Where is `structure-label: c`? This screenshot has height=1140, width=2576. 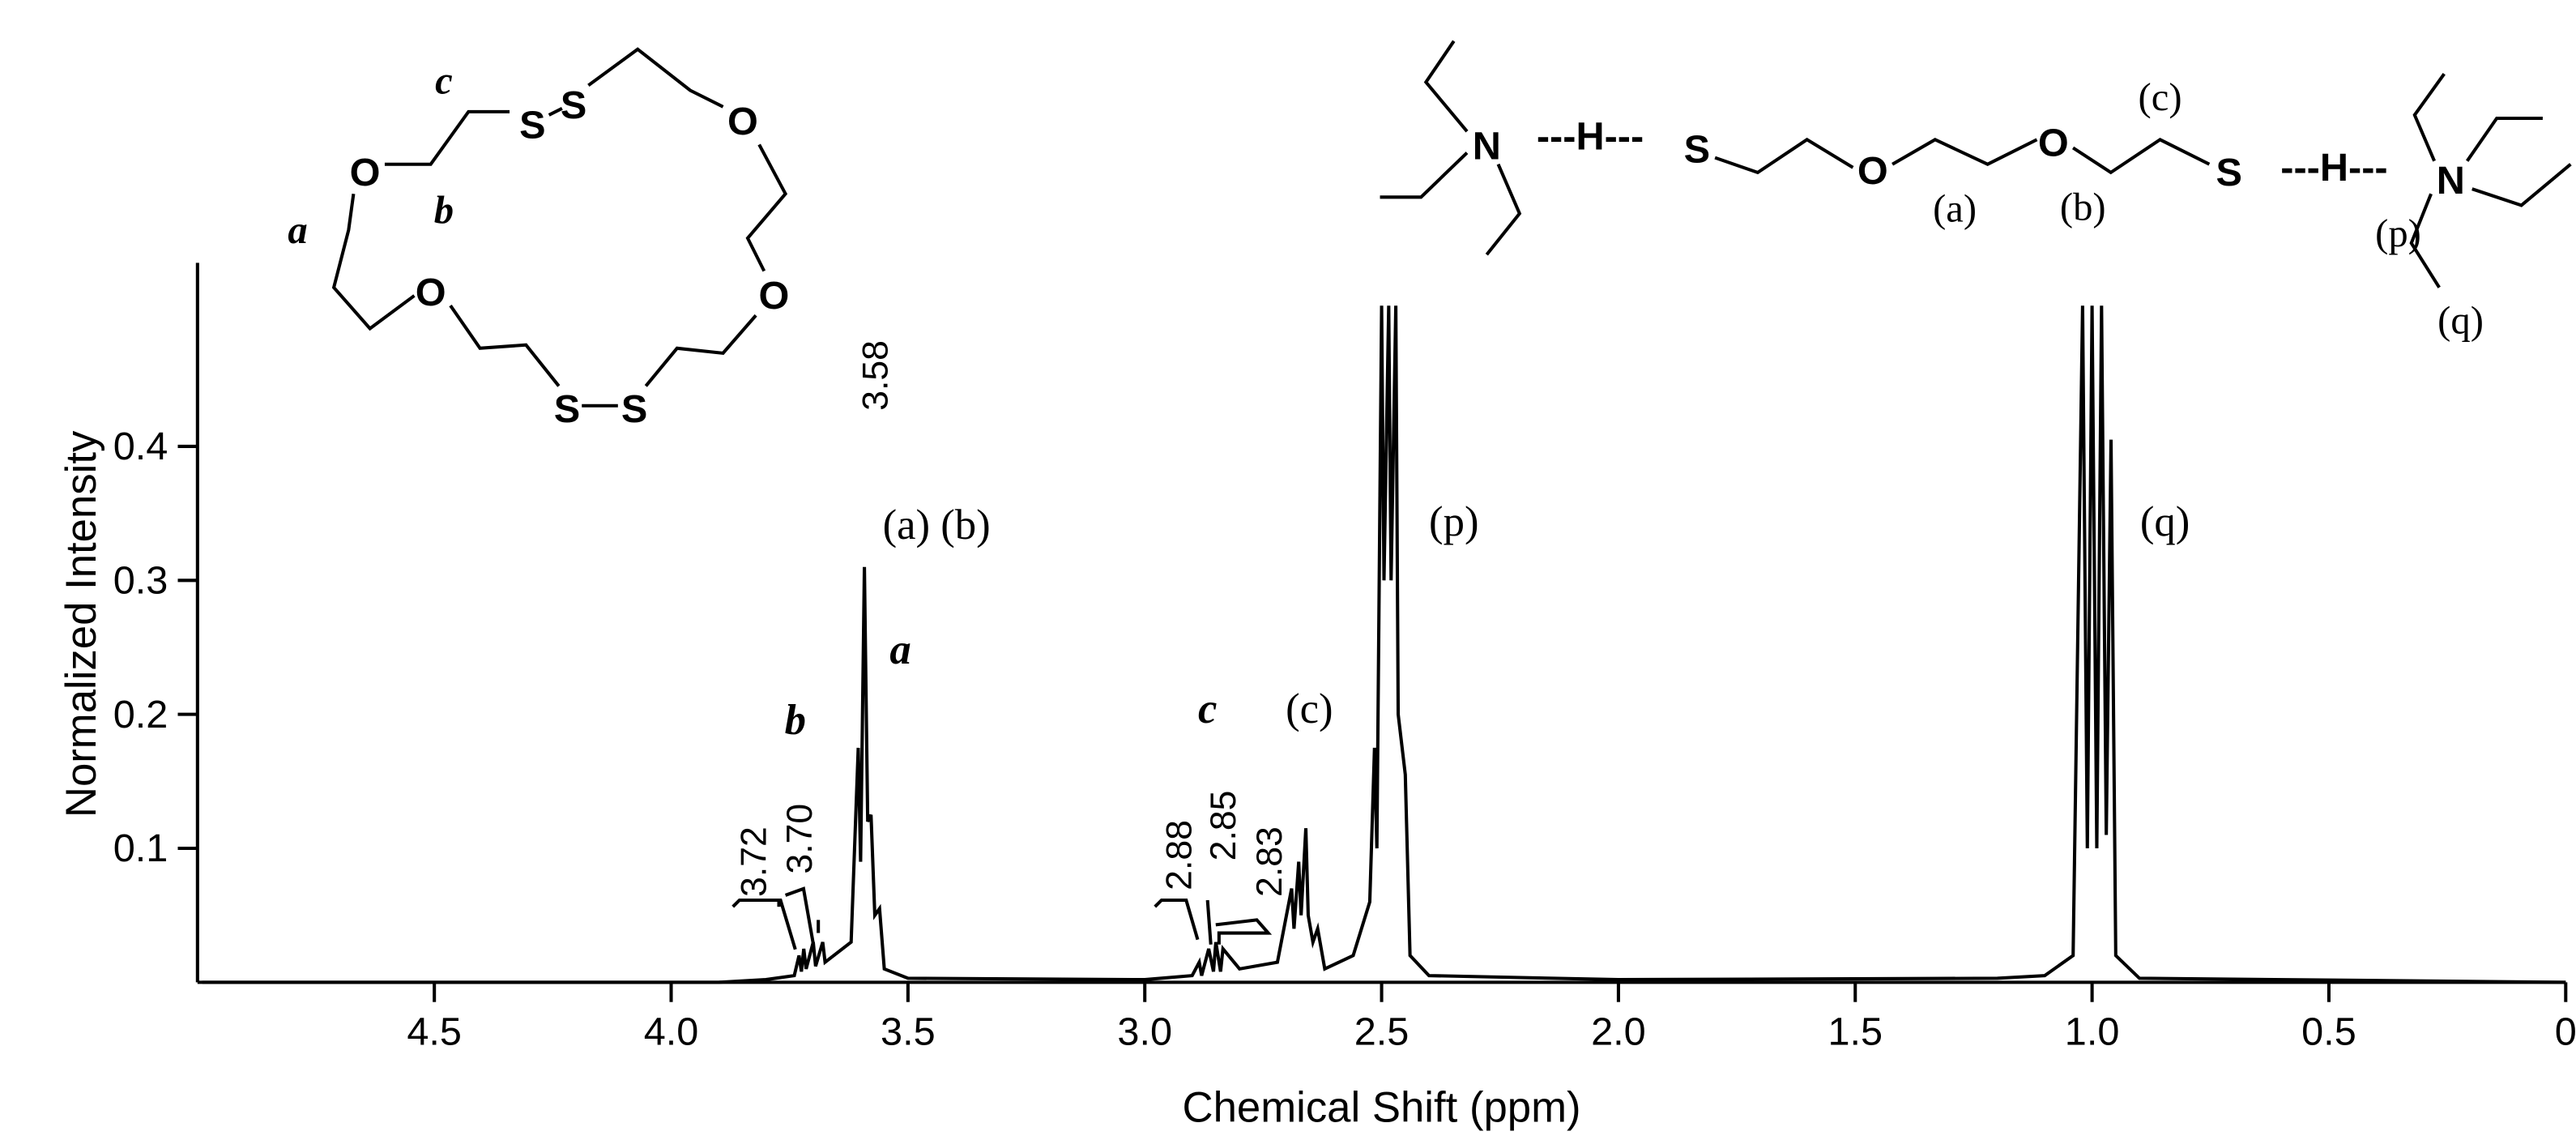 structure-label: c is located at coordinates (444, 81).